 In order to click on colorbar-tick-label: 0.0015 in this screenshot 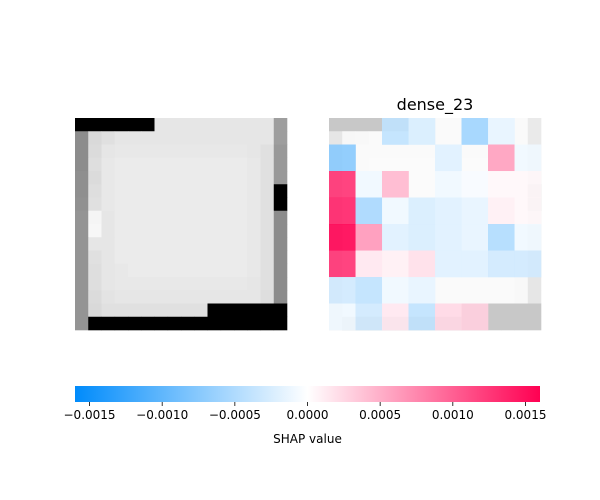, I will do `click(525, 415)`.